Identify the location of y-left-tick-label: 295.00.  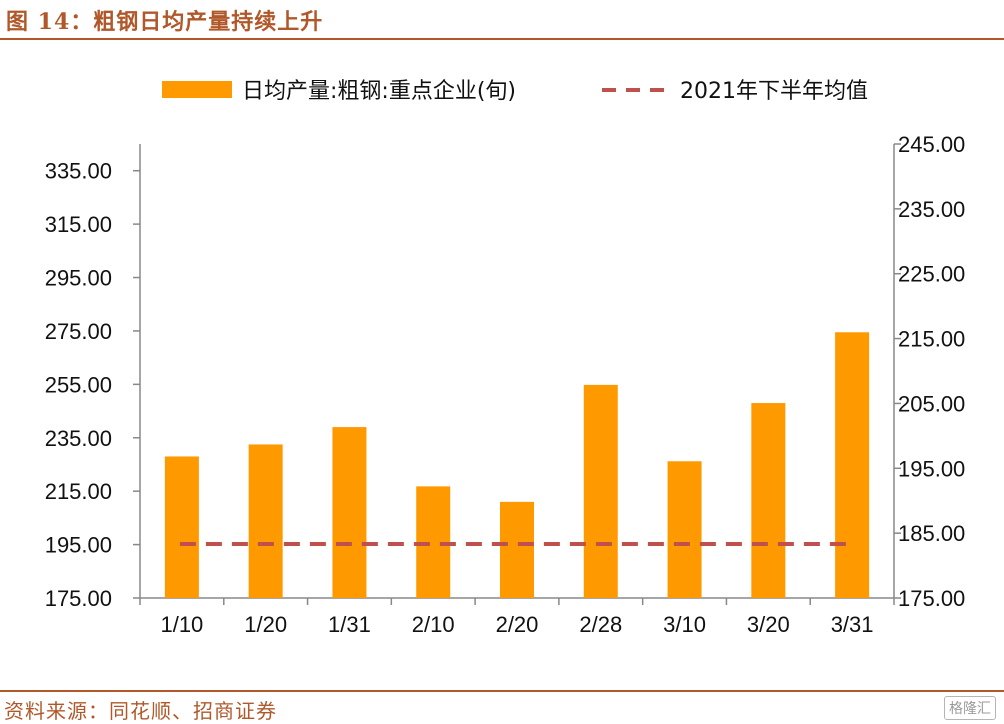
(78, 278).